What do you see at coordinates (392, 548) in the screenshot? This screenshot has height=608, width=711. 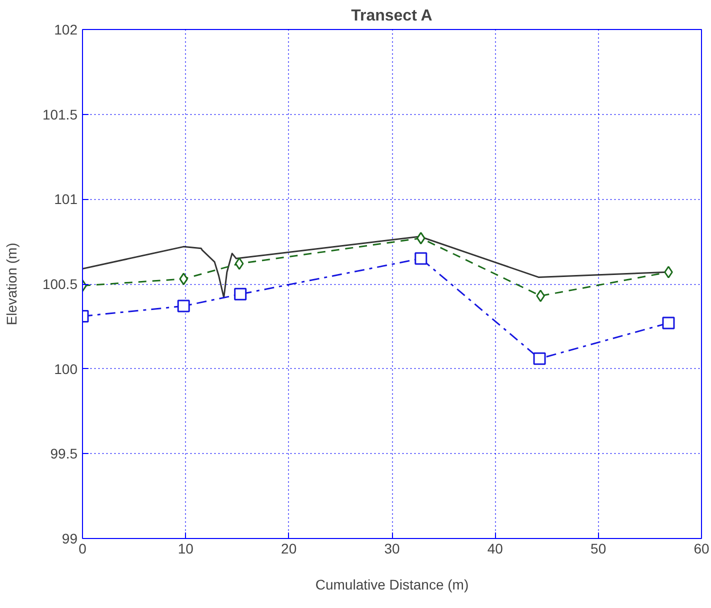 I see `x-tick-label: 30` at bounding box center [392, 548].